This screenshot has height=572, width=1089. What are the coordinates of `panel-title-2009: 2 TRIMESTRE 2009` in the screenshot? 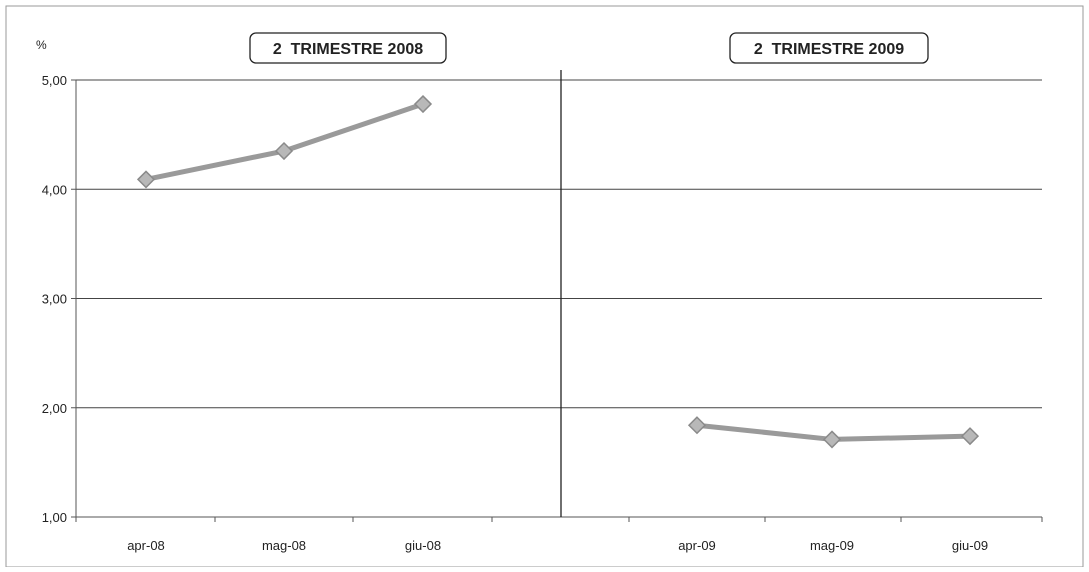 It's located at (829, 49).